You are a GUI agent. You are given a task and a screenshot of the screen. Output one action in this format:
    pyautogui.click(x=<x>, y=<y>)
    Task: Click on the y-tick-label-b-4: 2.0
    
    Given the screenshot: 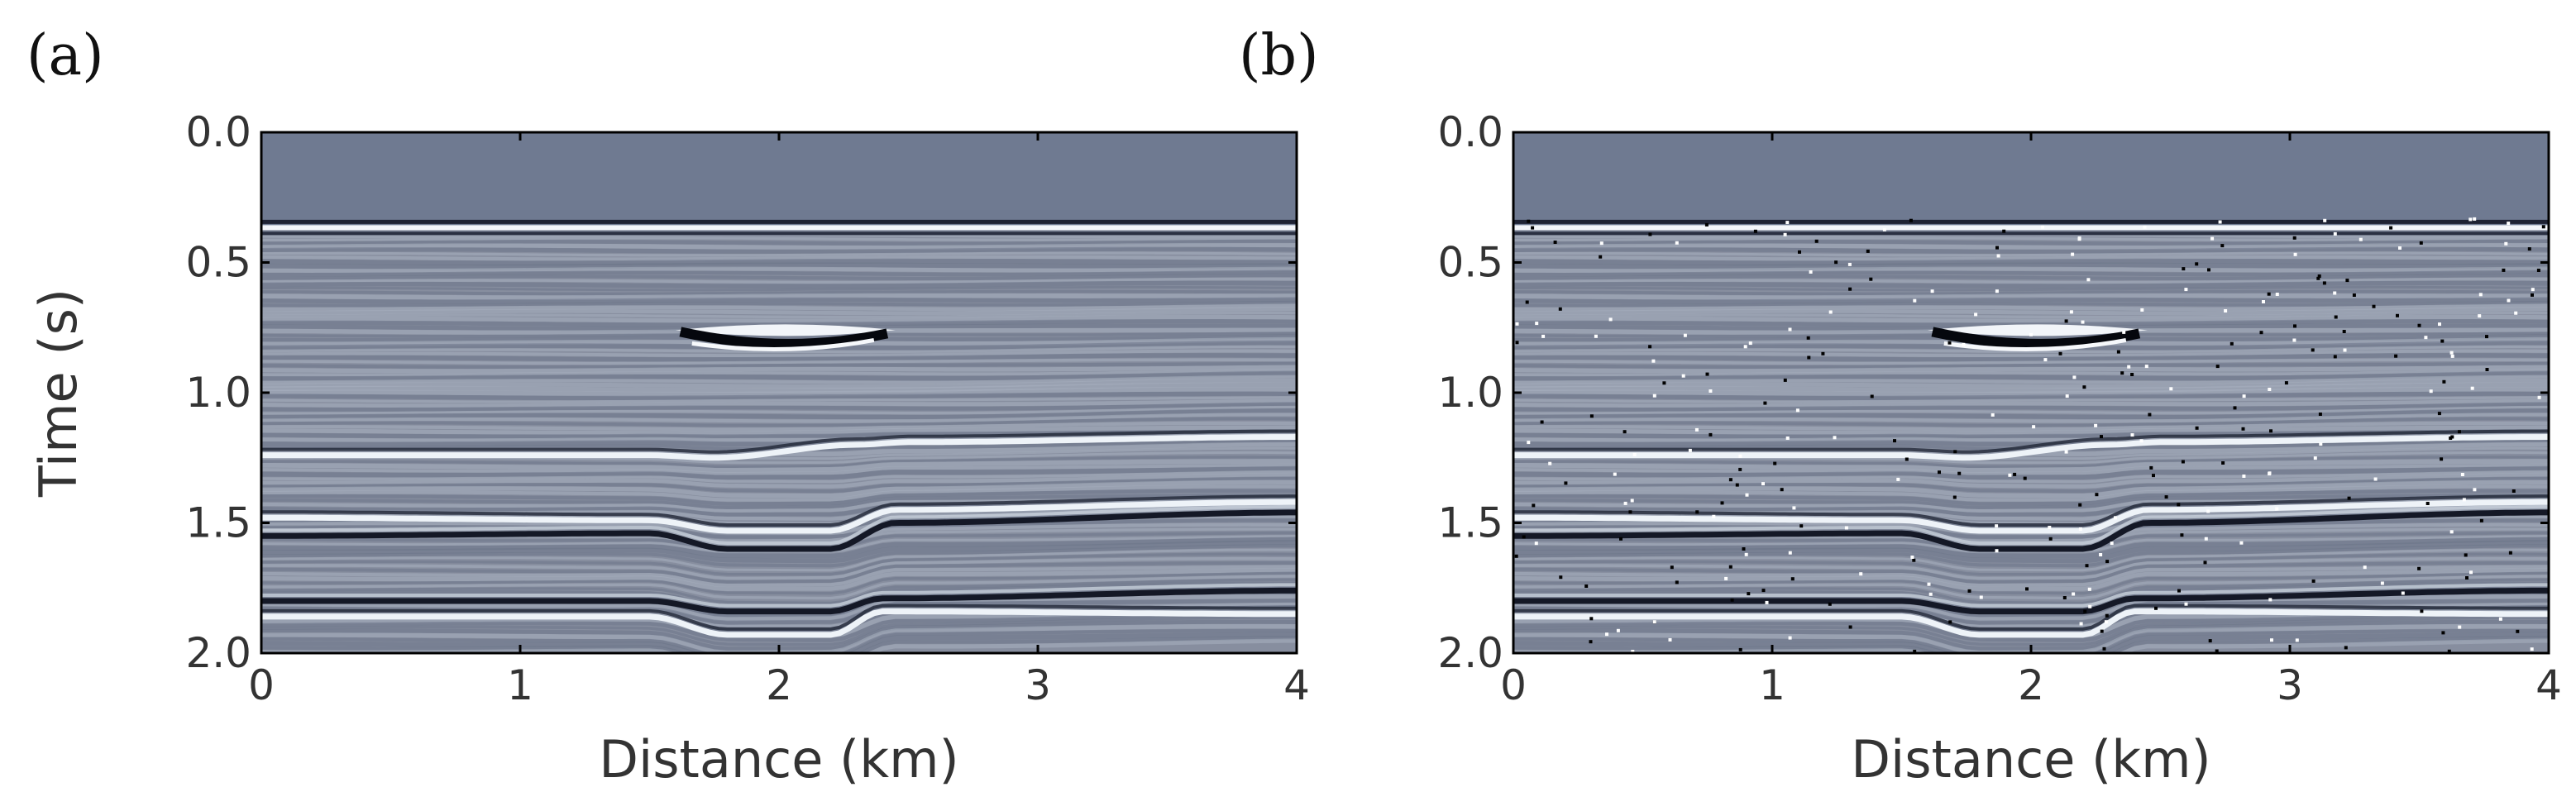 What is the action you would take?
    pyautogui.click(x=1470, y=653)
    